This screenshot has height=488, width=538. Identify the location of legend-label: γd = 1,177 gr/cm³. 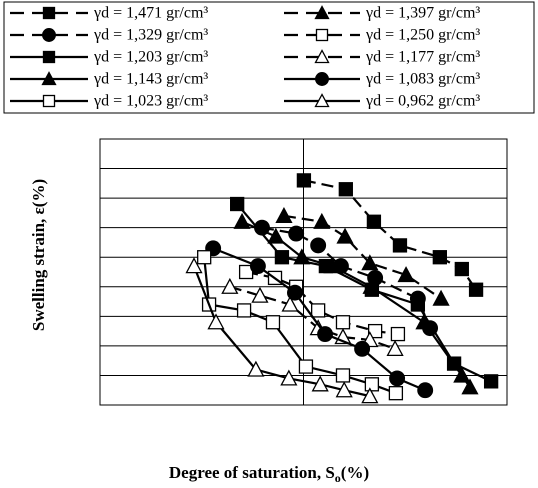
(422, 57).